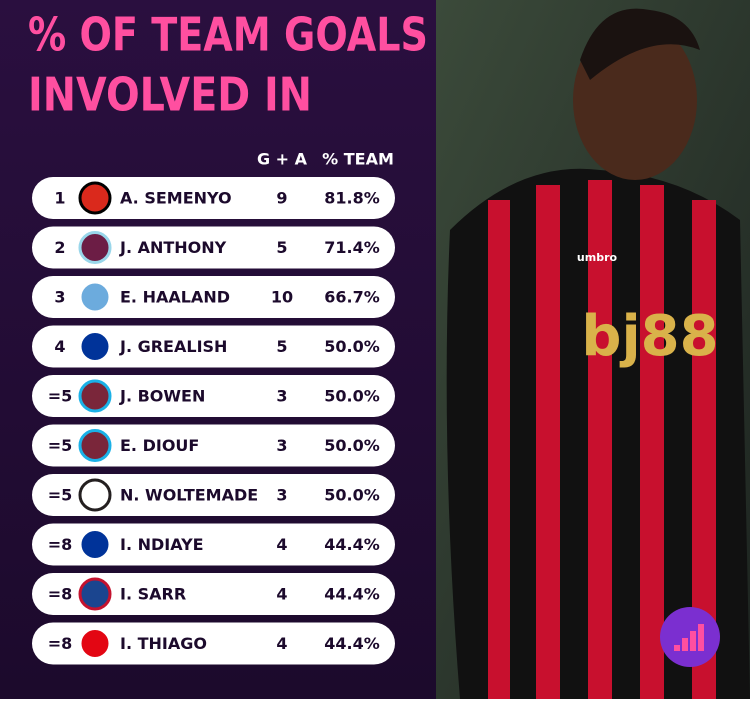  I want to click on table-row: =8 I. THIAGO 4 44.4%, so click(213, 643).